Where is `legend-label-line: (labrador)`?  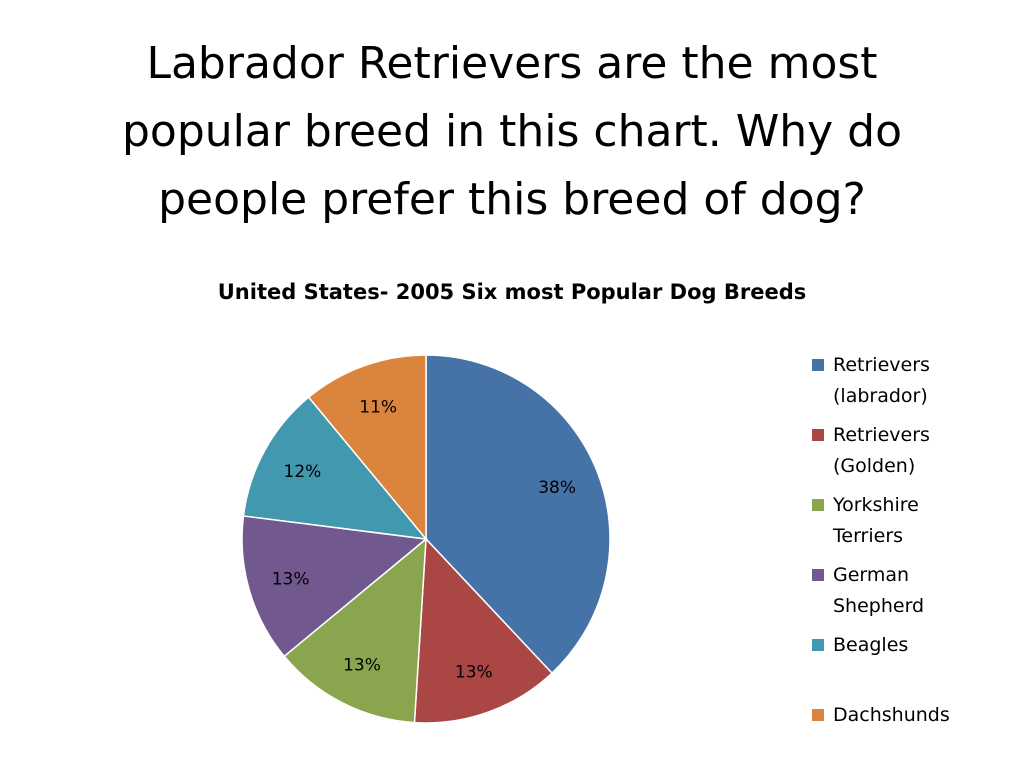 legend-label-line: (labrador) is located at coordinates (880, 396).